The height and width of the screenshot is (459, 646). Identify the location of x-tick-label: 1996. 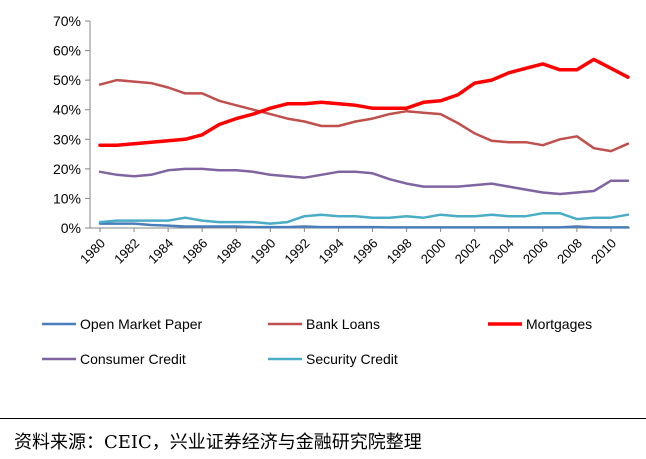
(365, 251).